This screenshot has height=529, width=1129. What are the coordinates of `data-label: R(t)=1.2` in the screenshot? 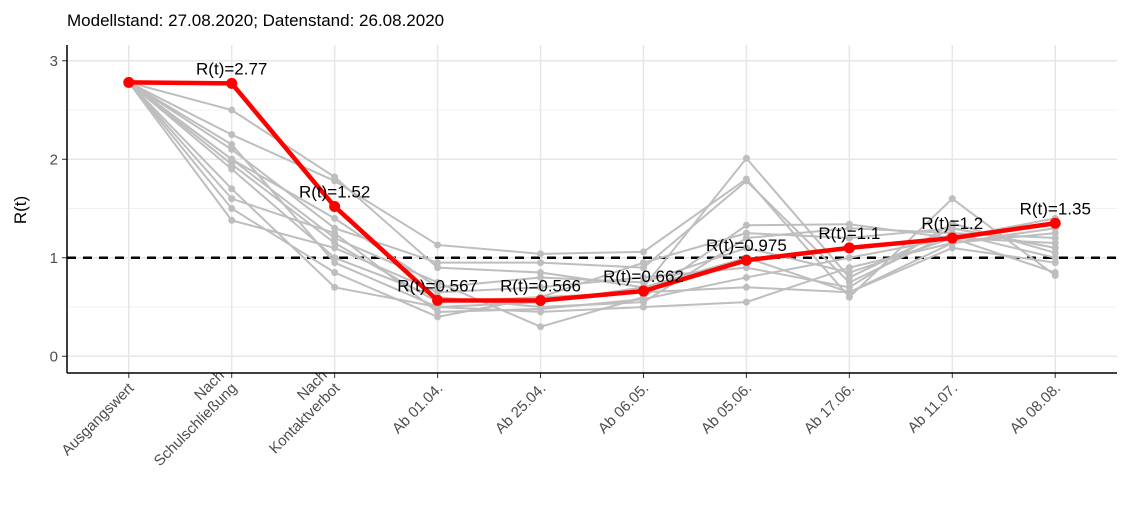 It's located at (952, 223).